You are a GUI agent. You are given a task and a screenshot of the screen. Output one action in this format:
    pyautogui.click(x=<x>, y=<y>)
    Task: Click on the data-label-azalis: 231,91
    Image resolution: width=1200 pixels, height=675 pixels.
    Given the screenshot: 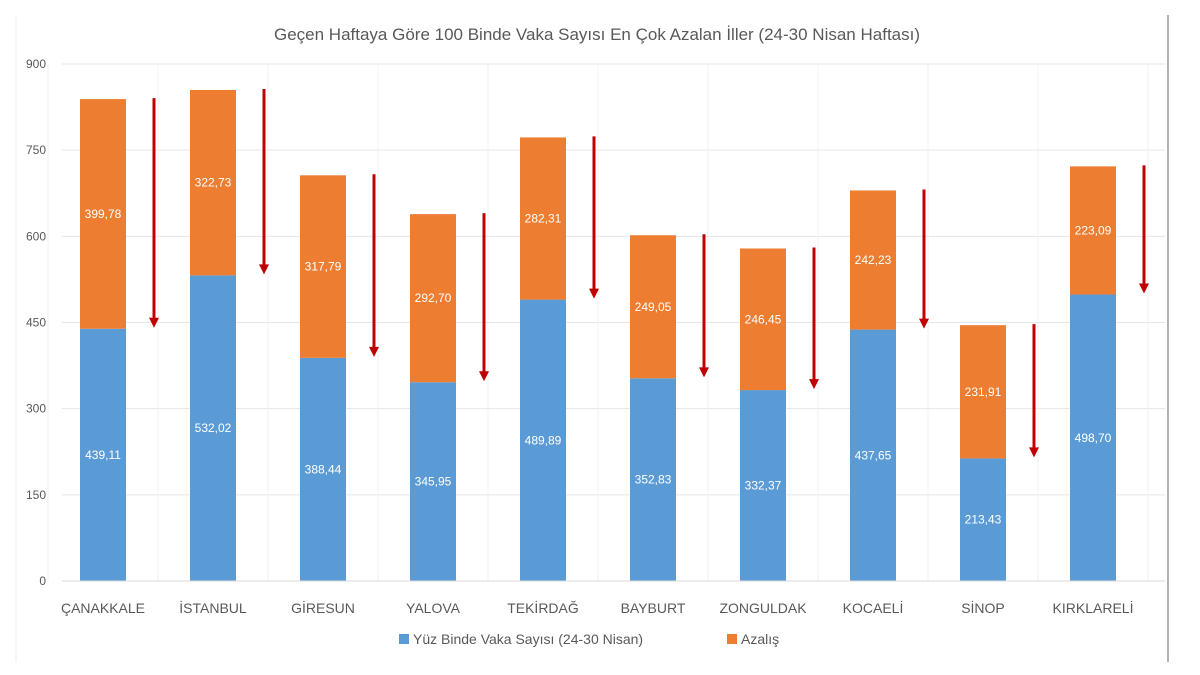 What is the action you would take?
    pyautogui.click(x=983, y=392)
    